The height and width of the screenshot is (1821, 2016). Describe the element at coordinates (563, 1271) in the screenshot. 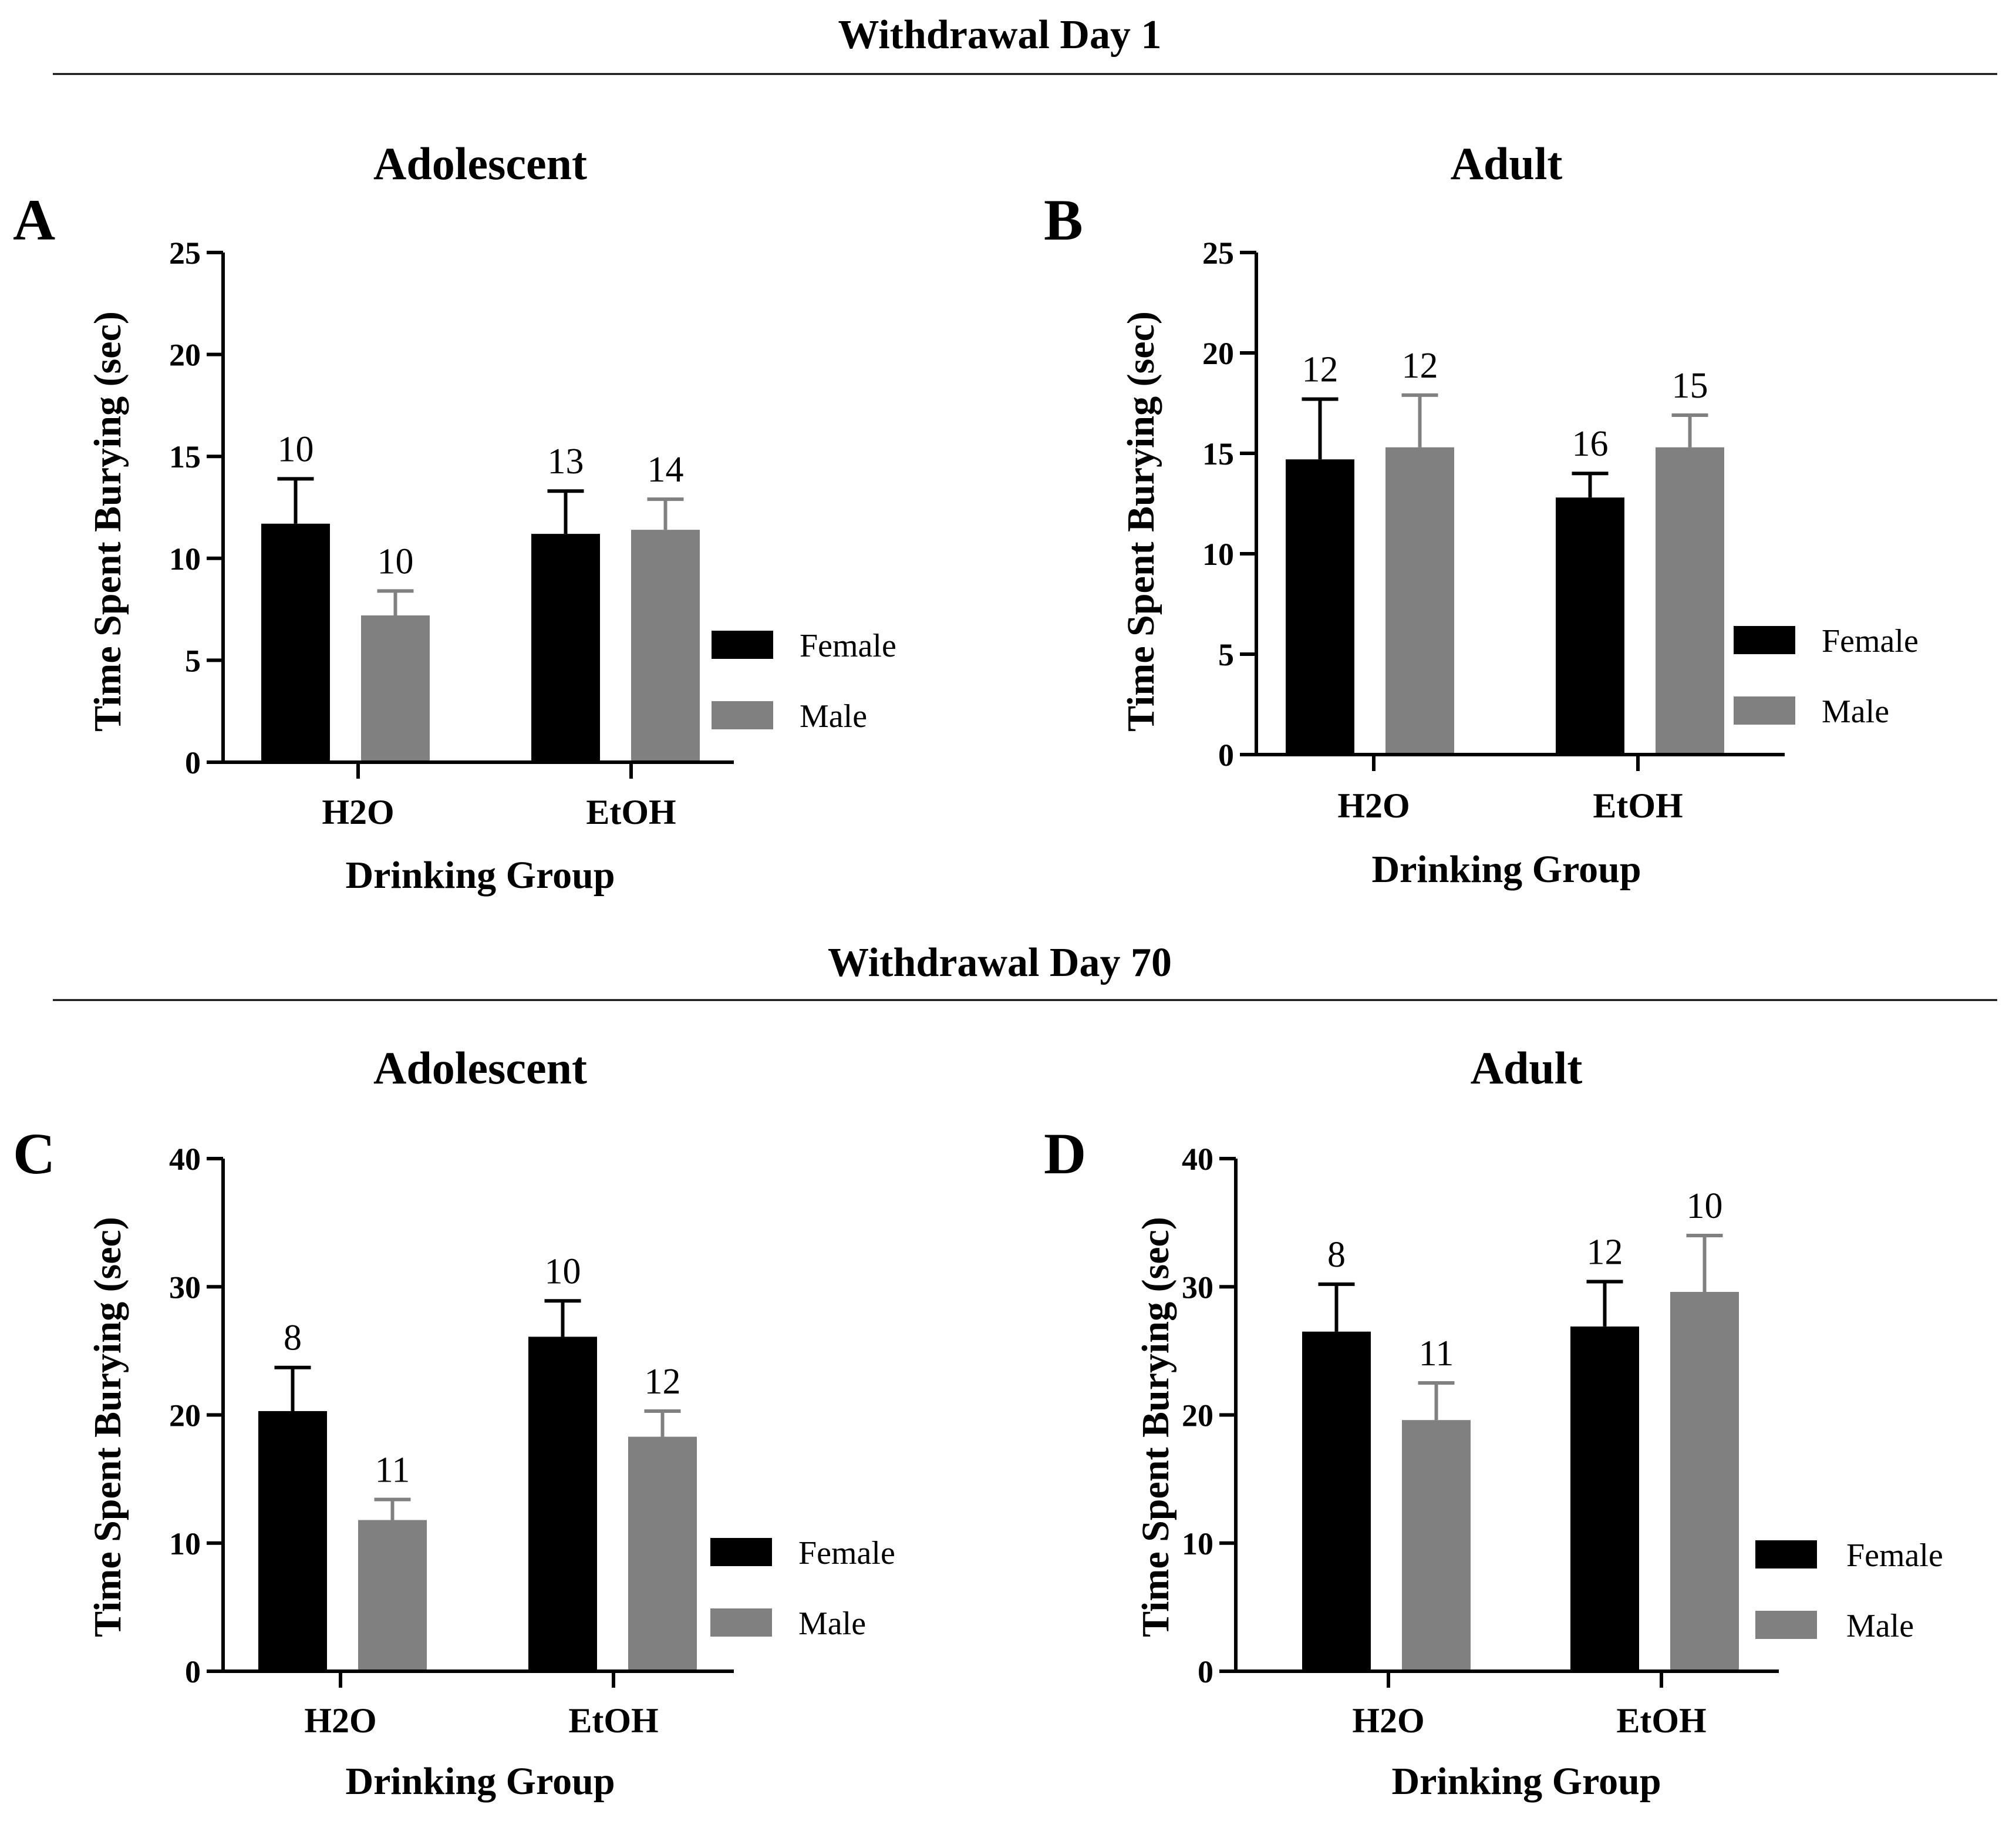

I see `n-label-female-etoh: 10` at that location.